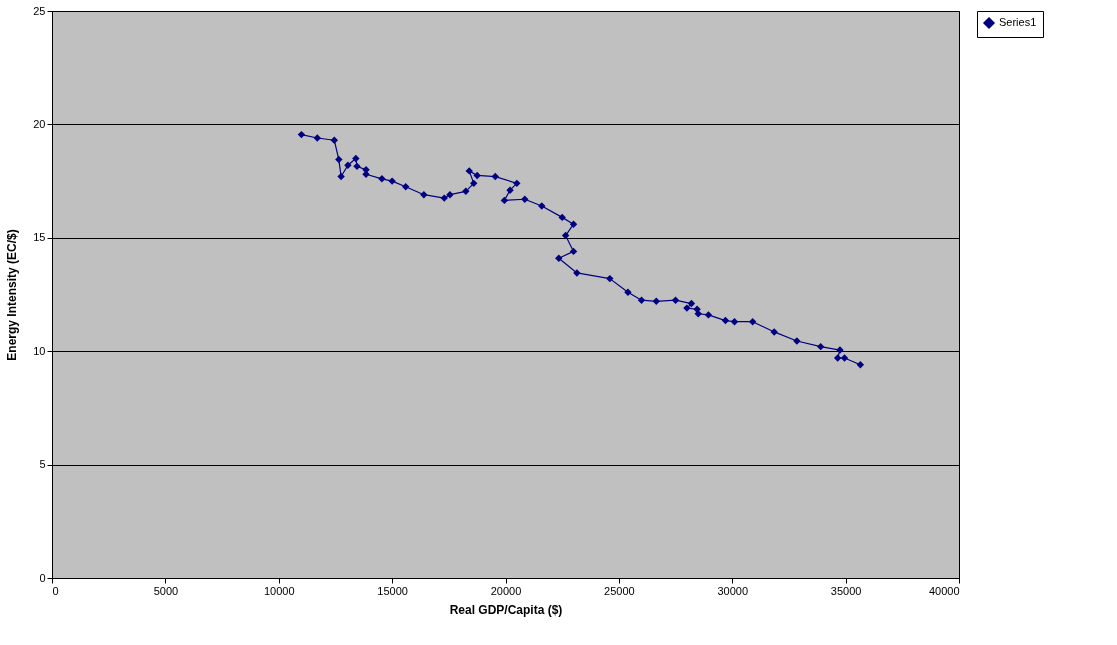  What do you see at coordinates (1018, 22) in the screenshot?
I see `legend-label: Series1` at bounding box center [1018, 22].